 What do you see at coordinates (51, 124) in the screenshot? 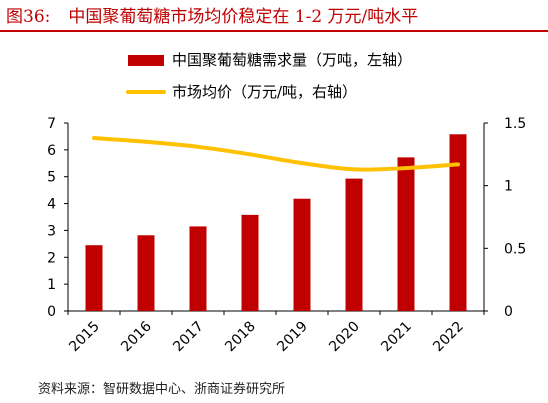
I see `left-tick-label: 7` at bounding box center [51, 124].